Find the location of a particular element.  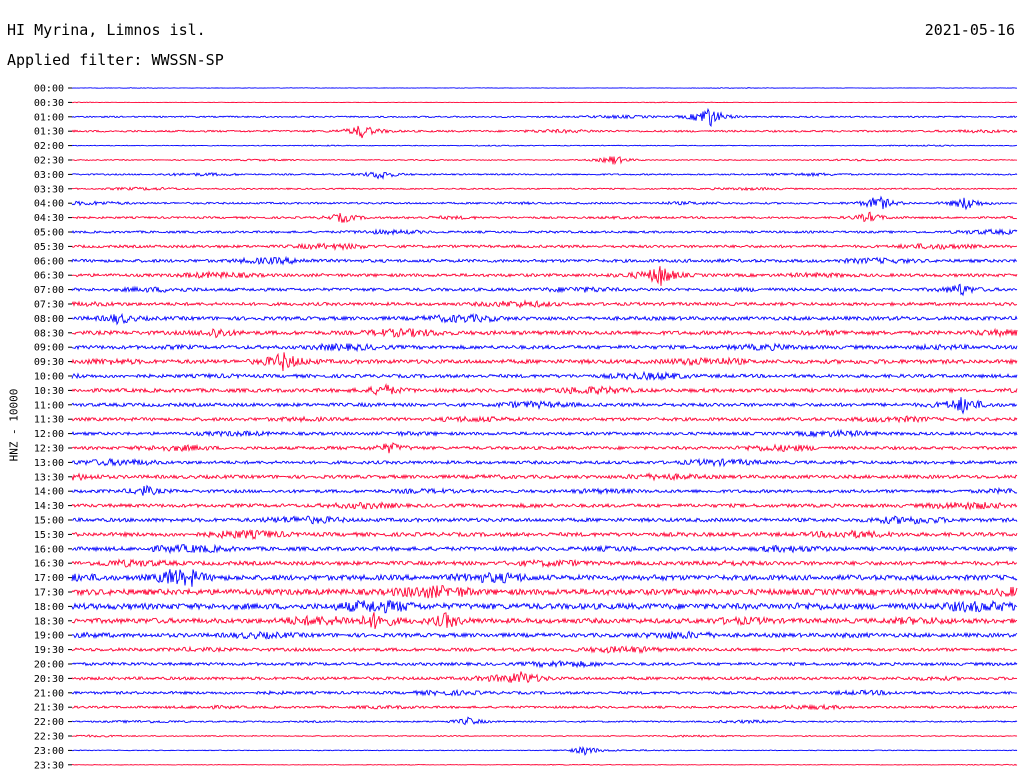

row-time-label: 03:30 is located at coordinates (49, 189).